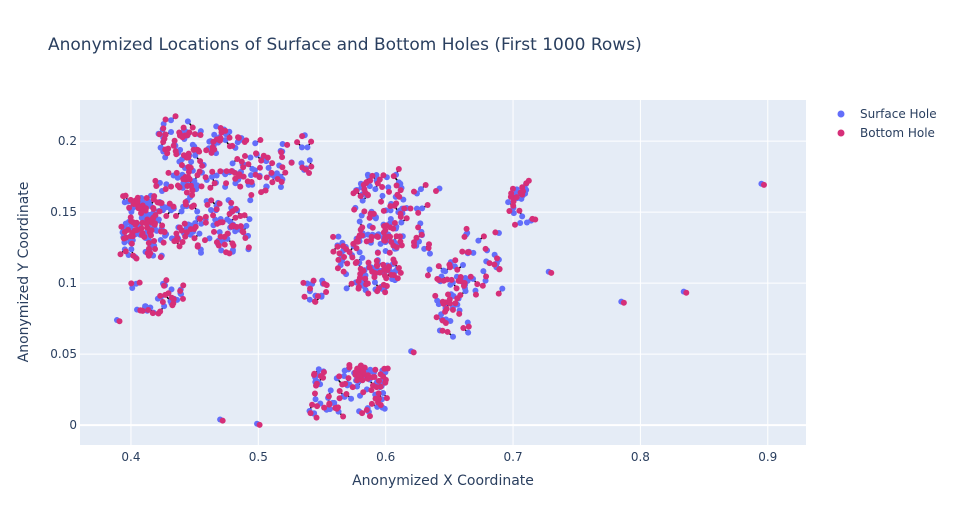  I want to click on x-tick-label: 0.8, so click(640, 457).